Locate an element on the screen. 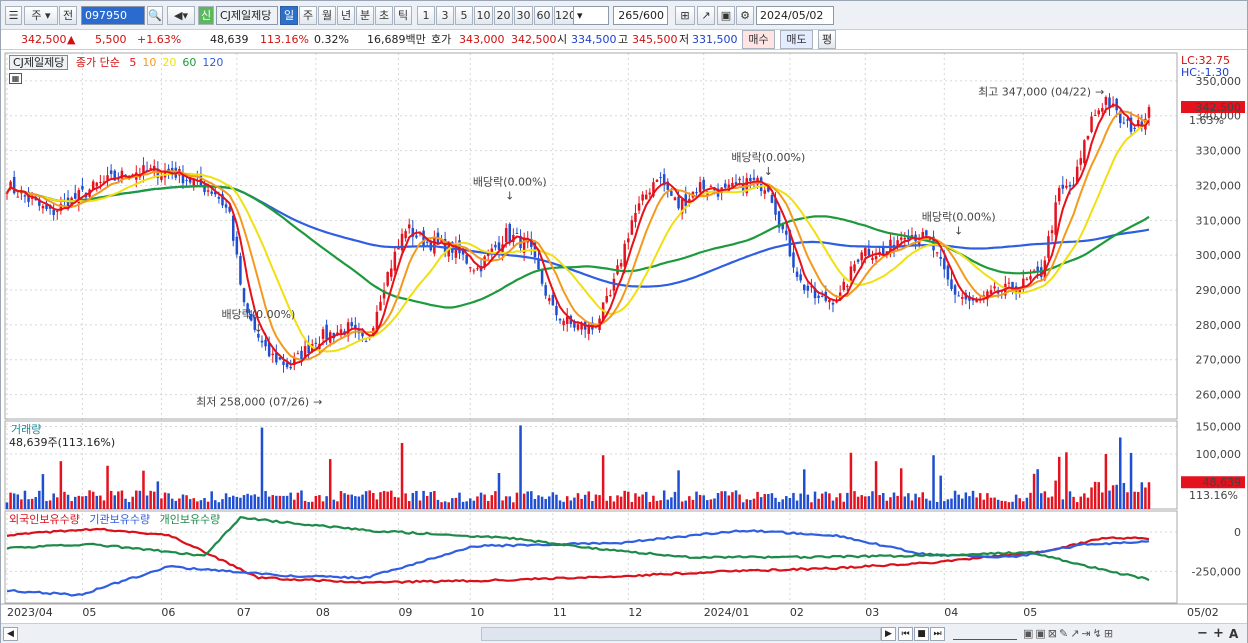 This screenshot has height=643, width=1248. last-page-icon: ⏭ is located at coordinates (937, 634).